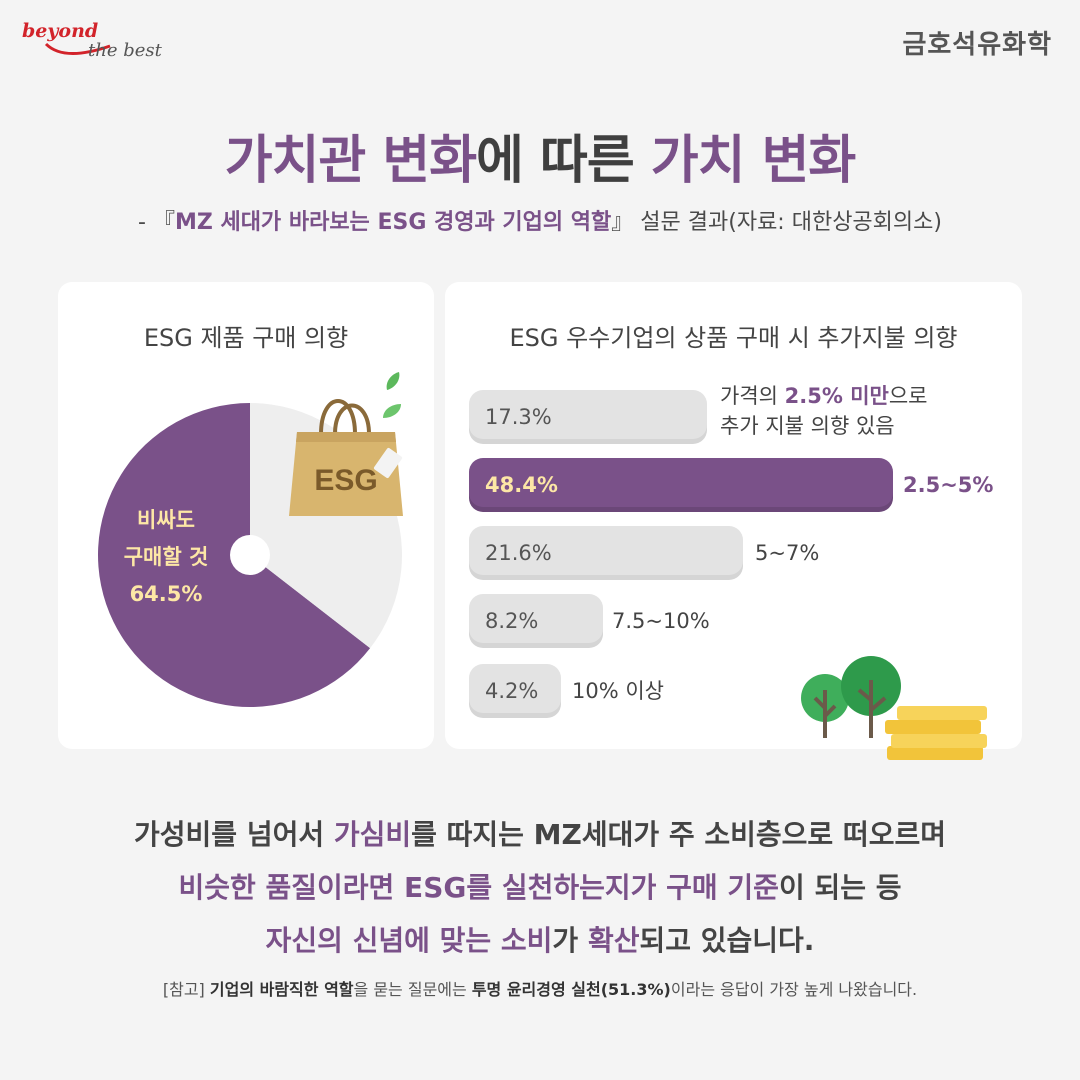  What do you see at coordinates (571, 989) in the screenshot?
I see `note-bold: 투명 윤리경영 실천(51.3%)` at bounding box center [571, 989].